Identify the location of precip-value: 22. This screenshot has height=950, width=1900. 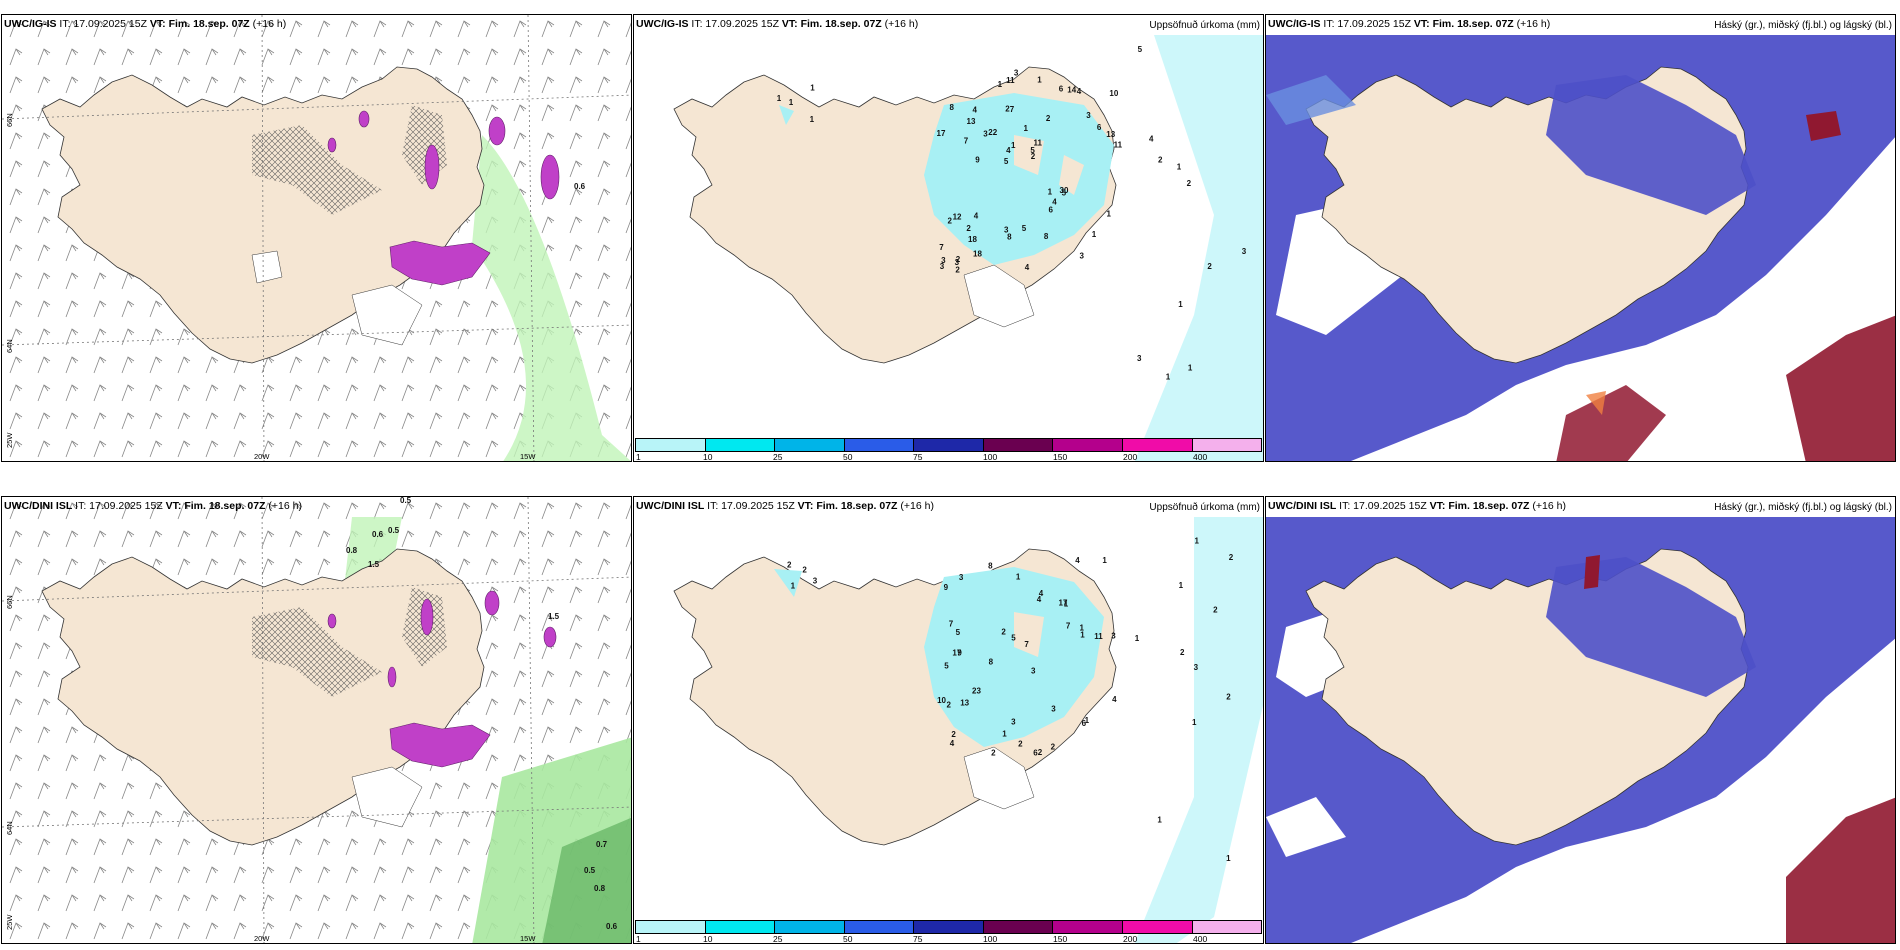
(992, 132).